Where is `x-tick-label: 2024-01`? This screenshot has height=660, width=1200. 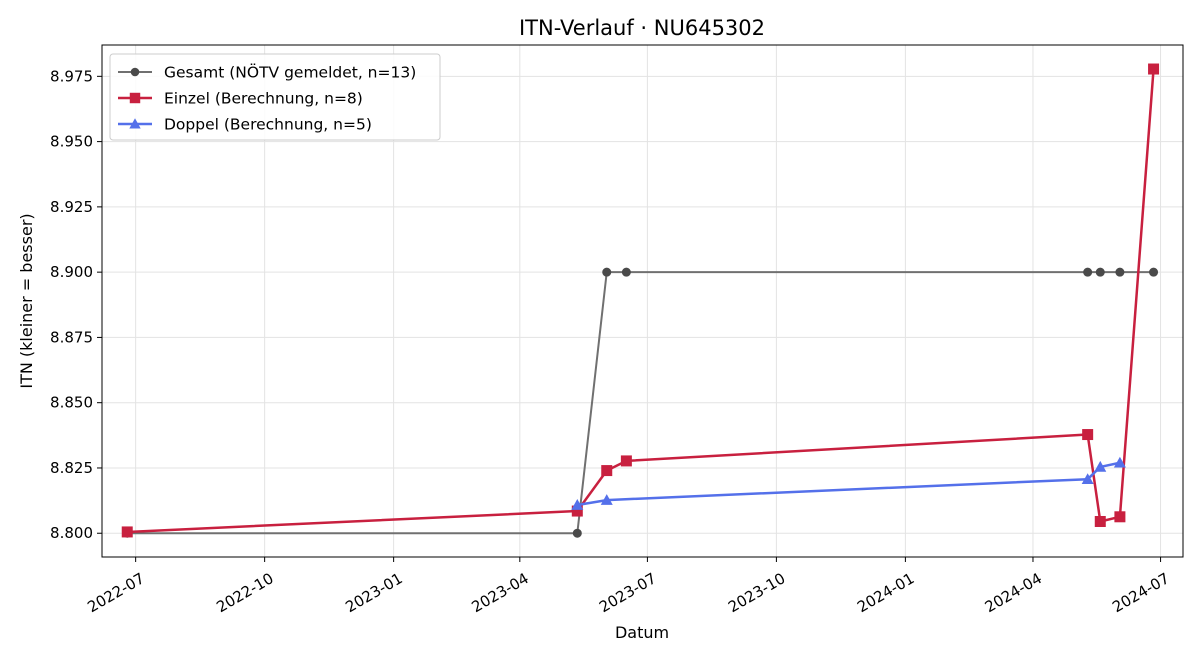
x-tick-label: 2024-01 is located at coordinates (885, 592).